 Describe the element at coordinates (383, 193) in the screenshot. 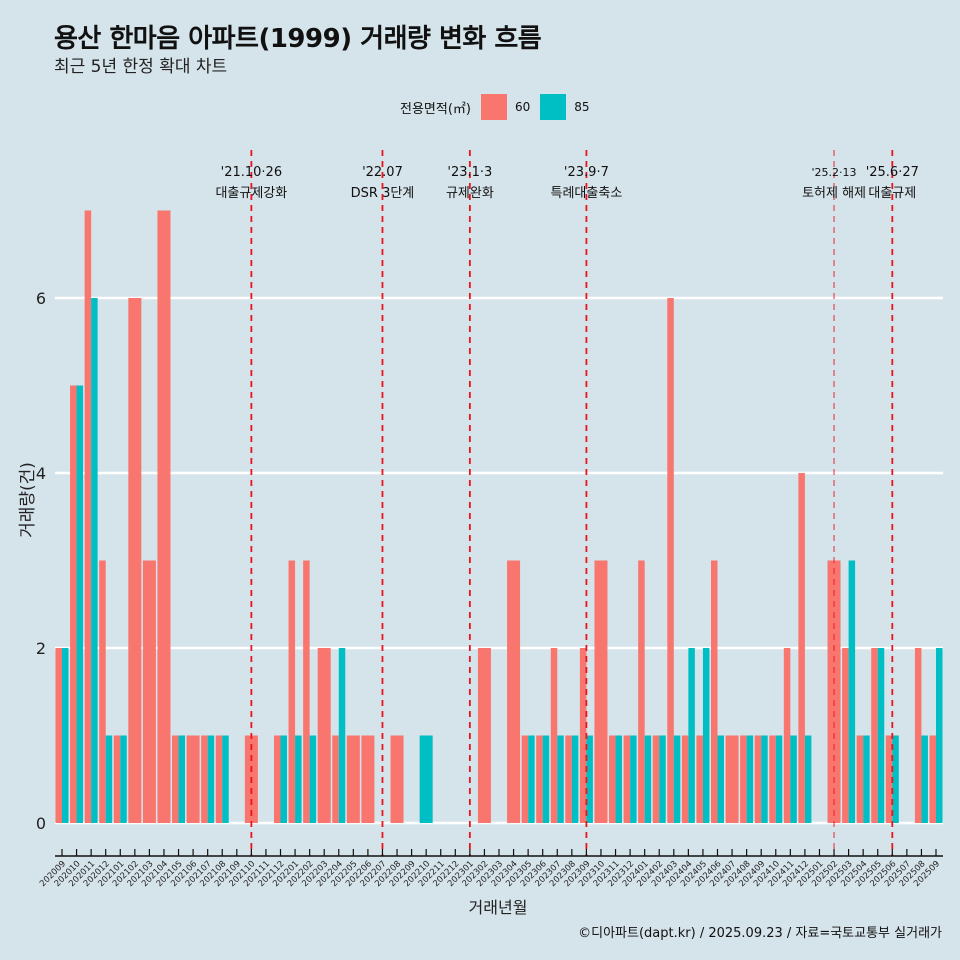

I see `event-label: DSR 3단계` at that location.